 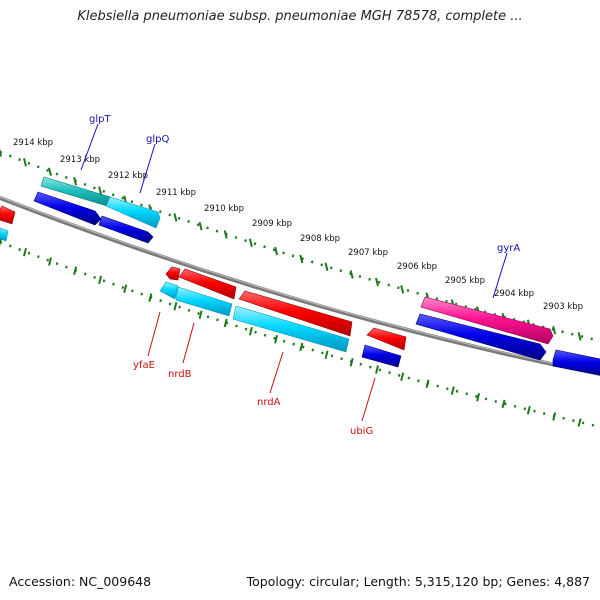 What do you see at coordinates (361, 431) in the screenshot?
I see `gene-label-ubiG: ubiG` at bounding box center [361, 431].